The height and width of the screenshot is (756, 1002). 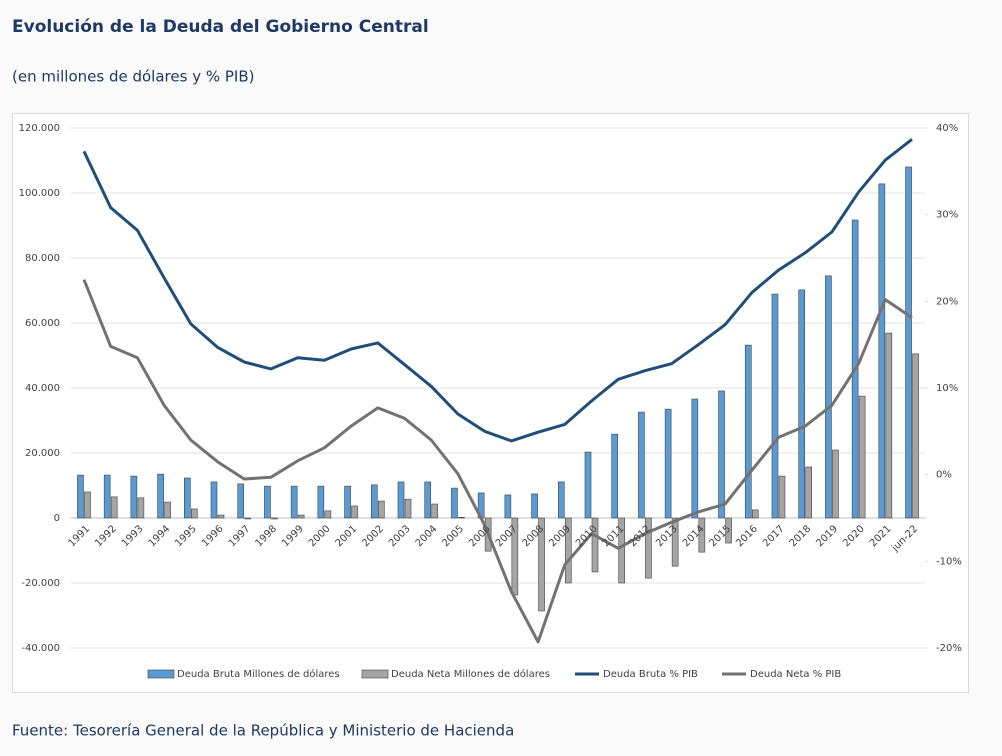 What do you see at coordinates (39, 193) in the screenshot?
I see `y-tick-label: 100.000` at bounding box center [39, 193].